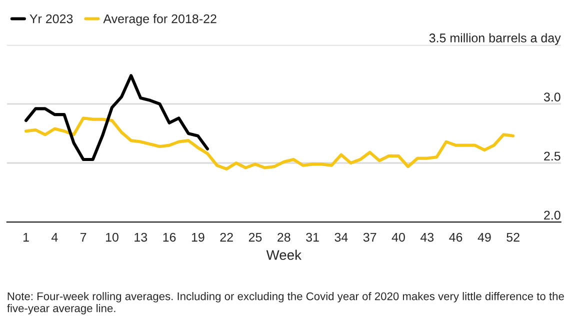 This screenshot has width=577, height=330. What do you see at coordinates (484, 237) in the screenshot?
I see `x-tick-label: 49` at bounding box center [484, 237].